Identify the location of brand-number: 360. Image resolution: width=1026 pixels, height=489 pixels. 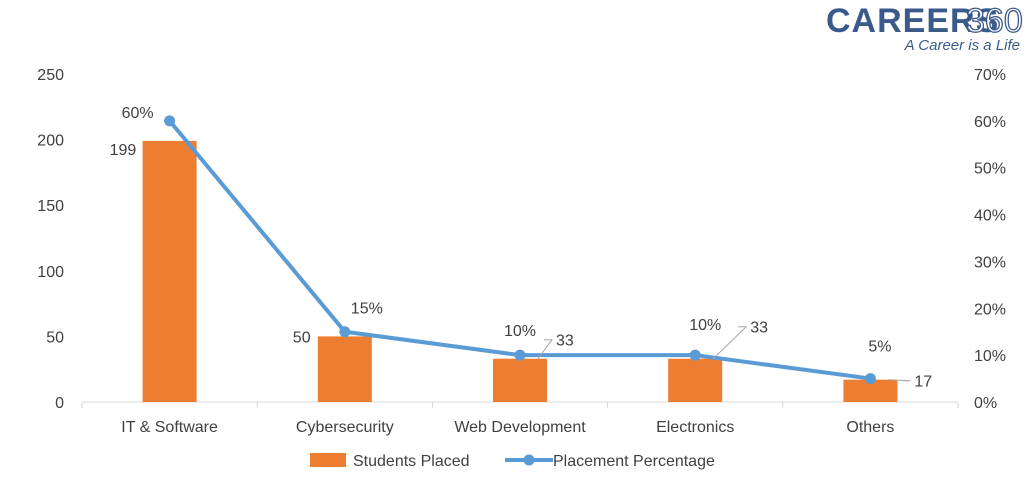
(994, 21).